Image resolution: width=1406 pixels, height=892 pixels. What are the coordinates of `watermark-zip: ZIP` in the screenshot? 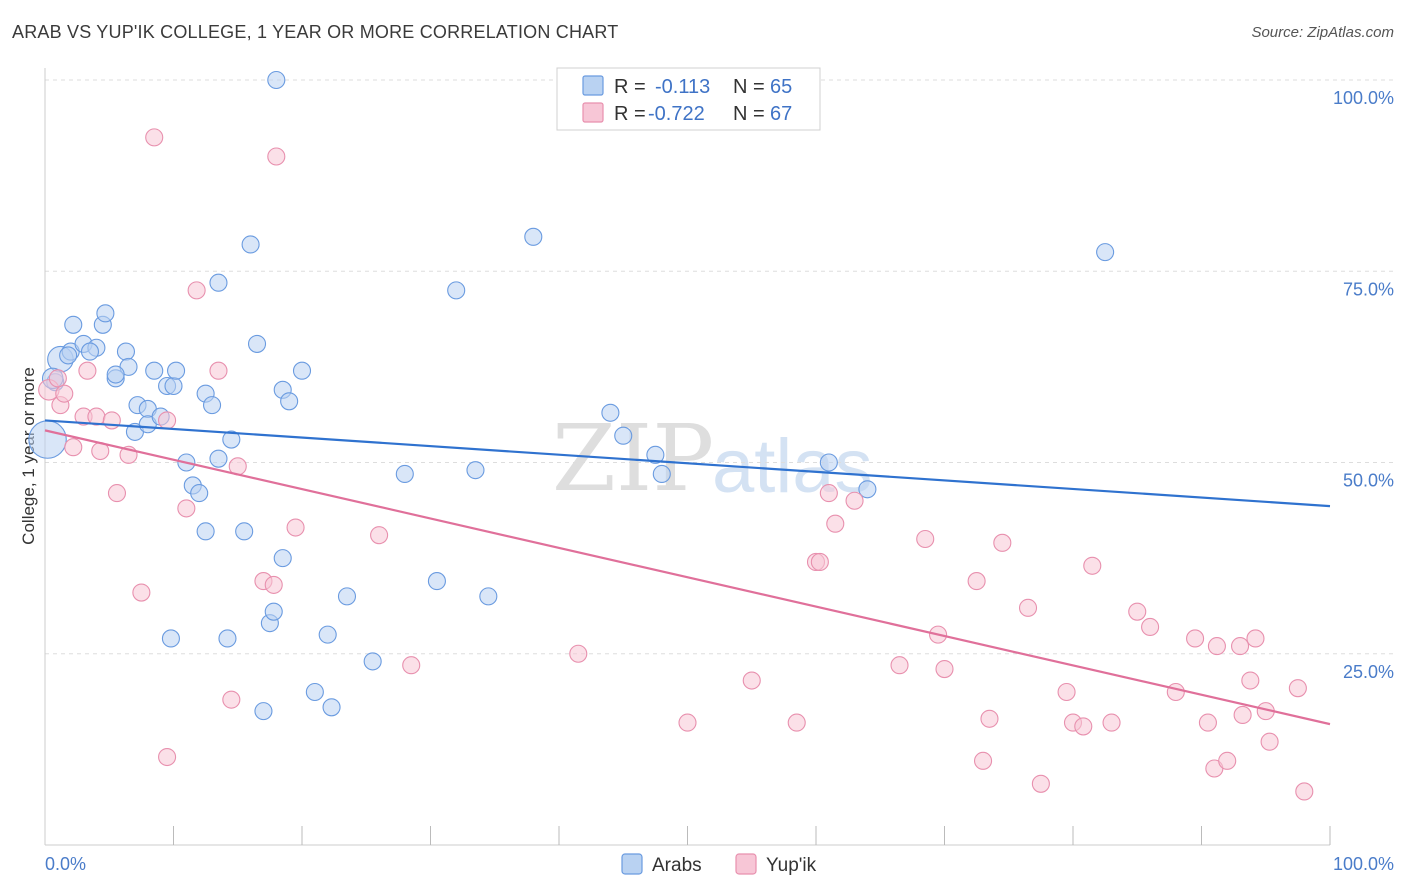 It's located at (633, 458).